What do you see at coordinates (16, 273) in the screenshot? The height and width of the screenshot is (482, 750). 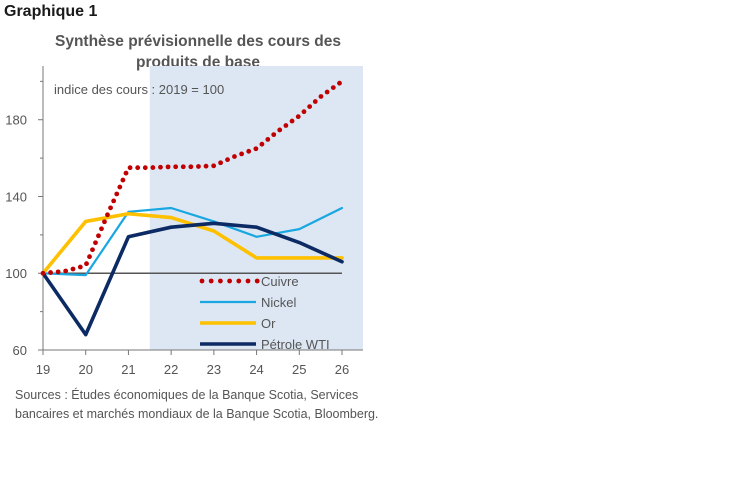 I see `y-tick-label: 100` at bounding box center [16, 273].